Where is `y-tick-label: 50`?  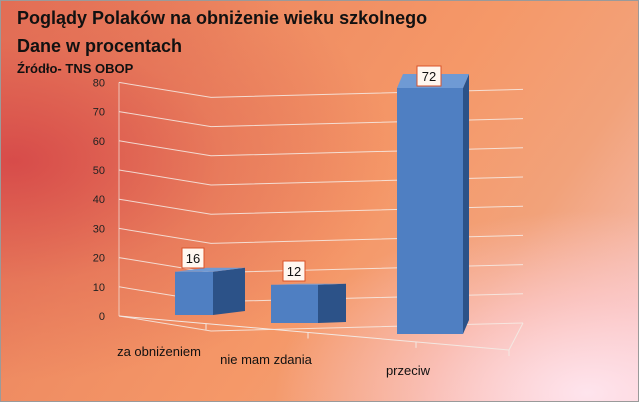
y-tick-label: 50 is located at coordinates (99, 171).